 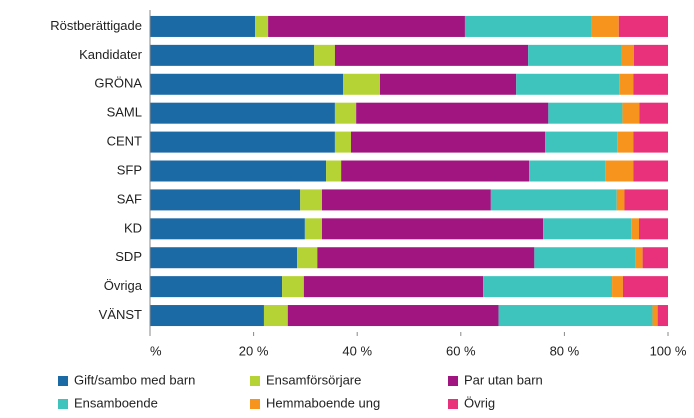 What do you see at coordinates (323, 402) in the screenshot?
I see `legend-label: Hemmaboende ung` at bounding box center [323, 402].